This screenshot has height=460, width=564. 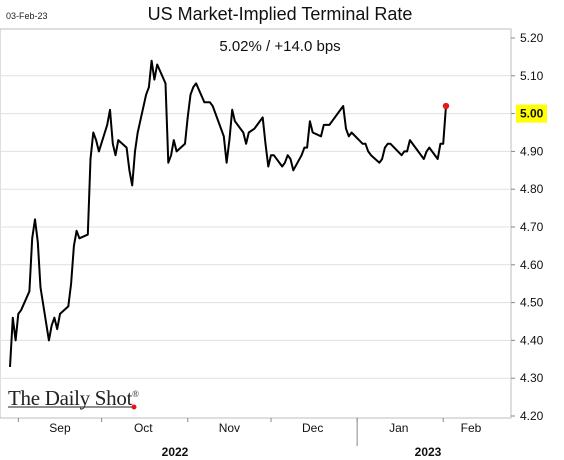 What do you see at coordinates (135, 394) in the screenshot?
I see `brand-registered-mark: ®` at bounding box center [135, 394].